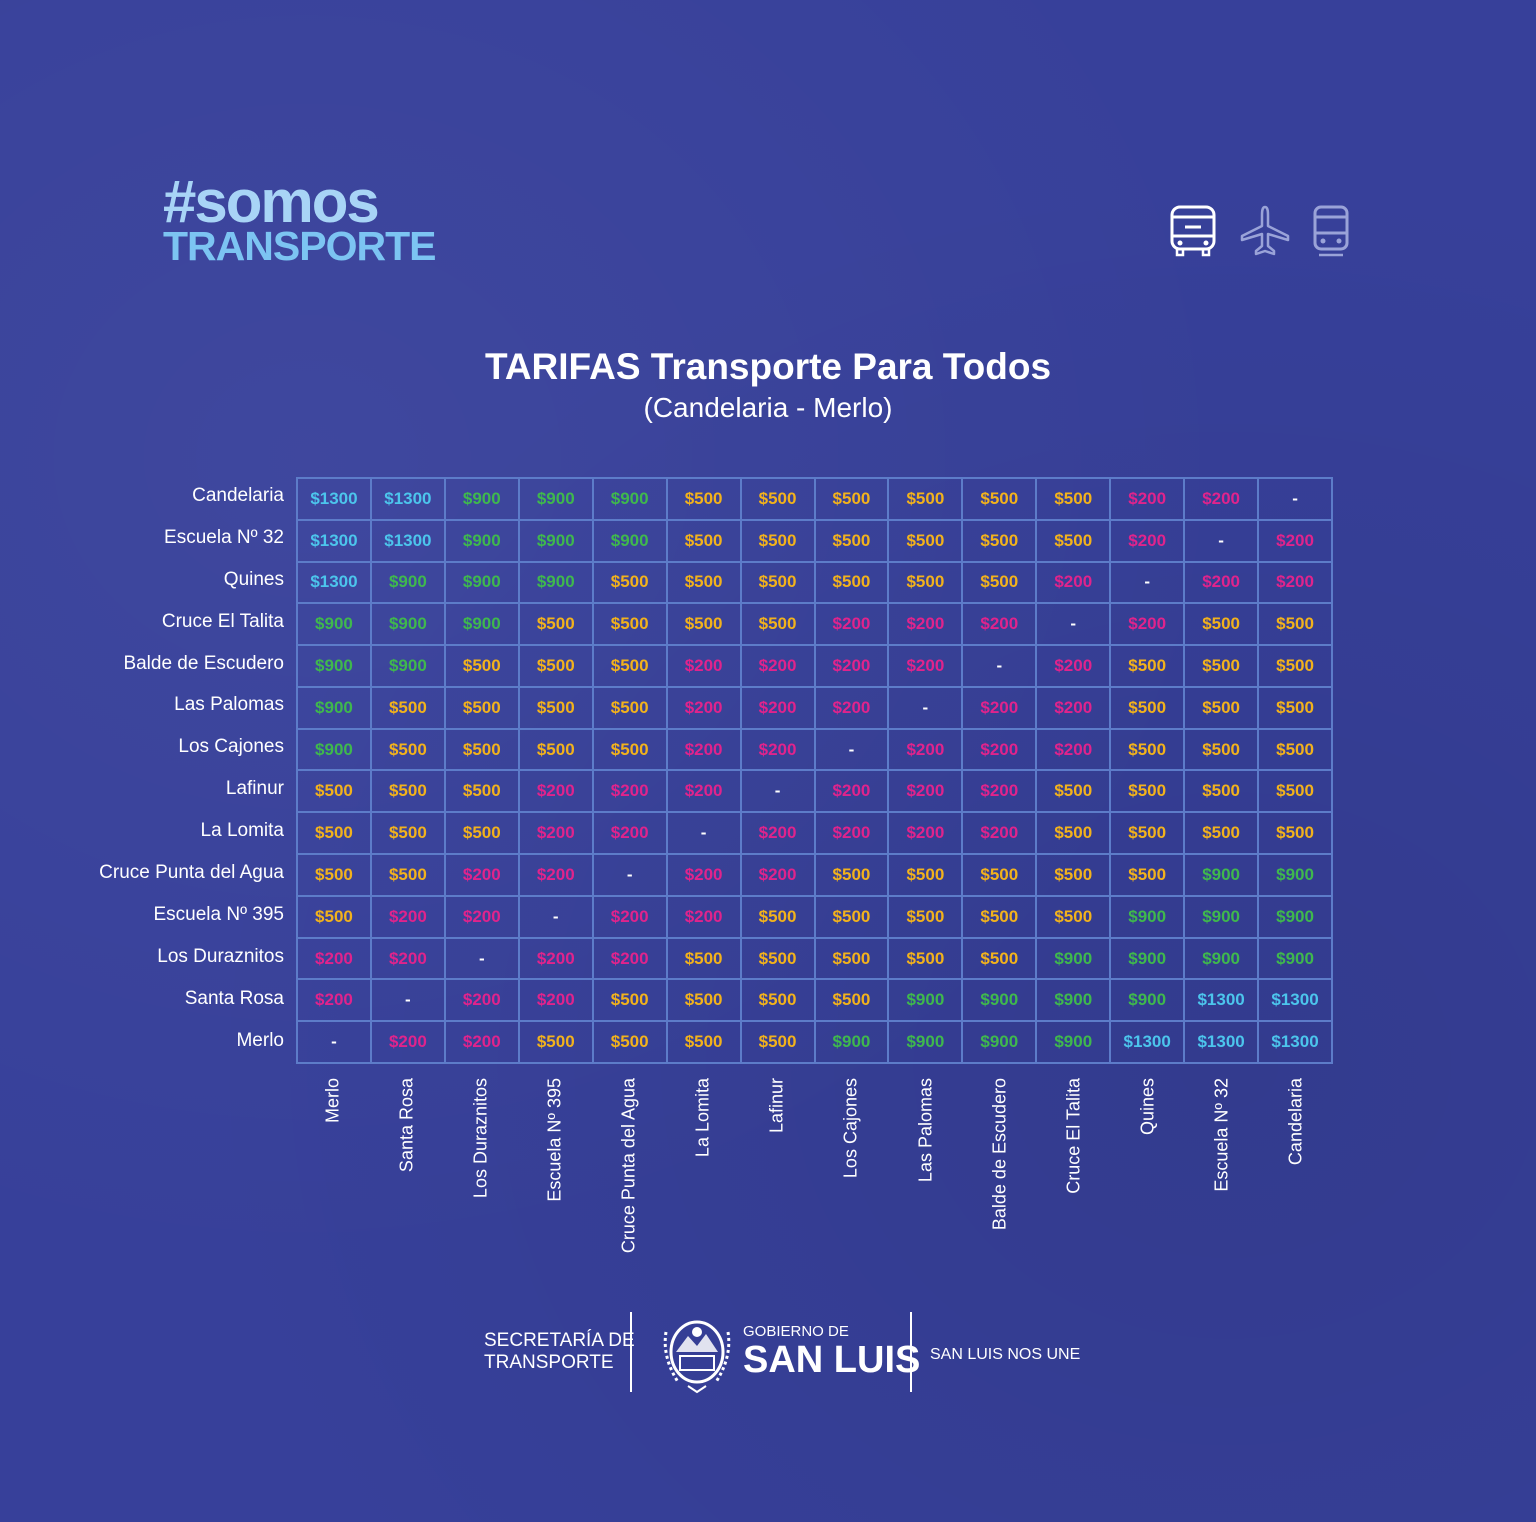  I want to click on row-label: Cruce El Talita, so click(222, 621).